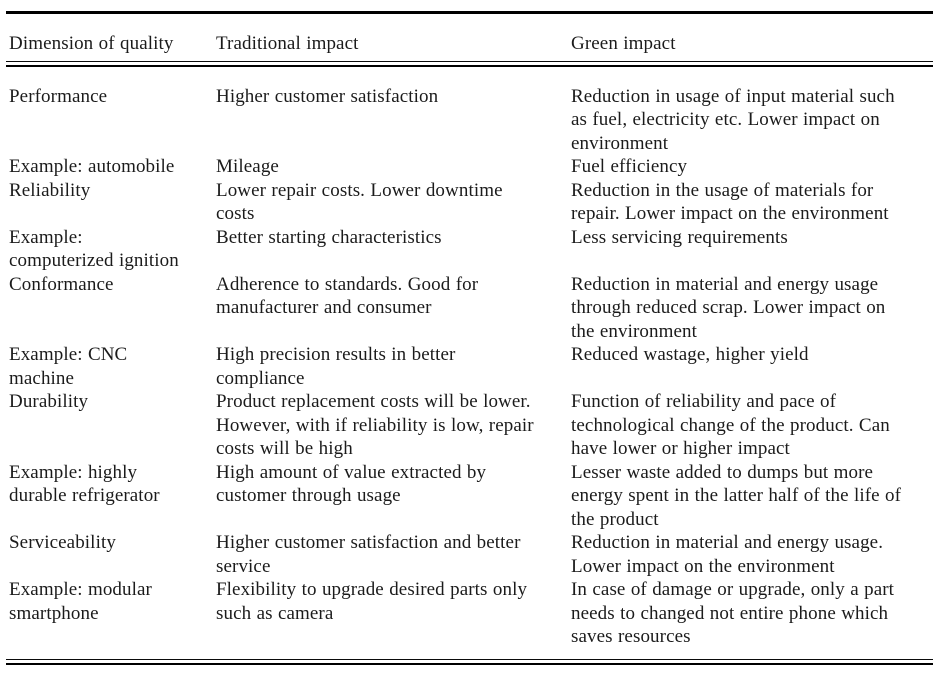 This screenshot has width=939, height=675. What do you see at coordinates (92, 166) in the screenshot?
I see `cell-dimension: Example: automobile` at bounding box center [92, 166].